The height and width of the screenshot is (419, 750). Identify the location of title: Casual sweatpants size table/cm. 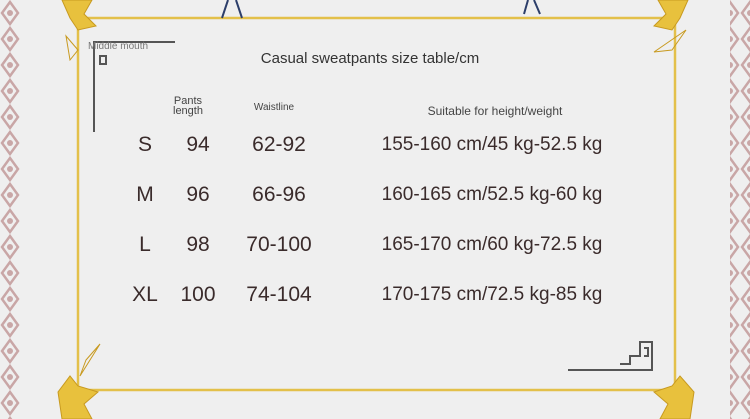
(370, 58).